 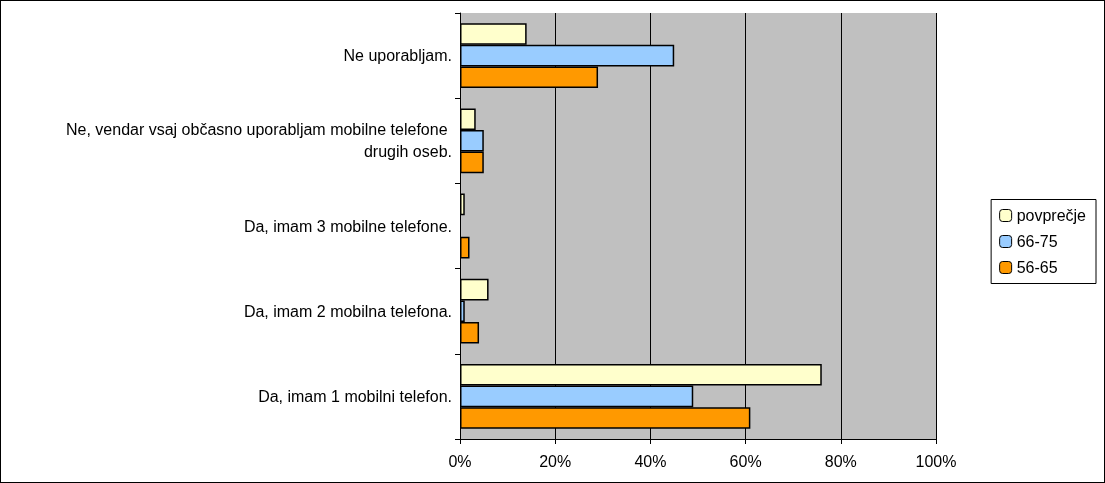 What do you see at coordinates (347, 226) in the screenshot?
I see `y-tick-label: Da, imam 3 mobilne telefone.` at bounding box center [347, 226].